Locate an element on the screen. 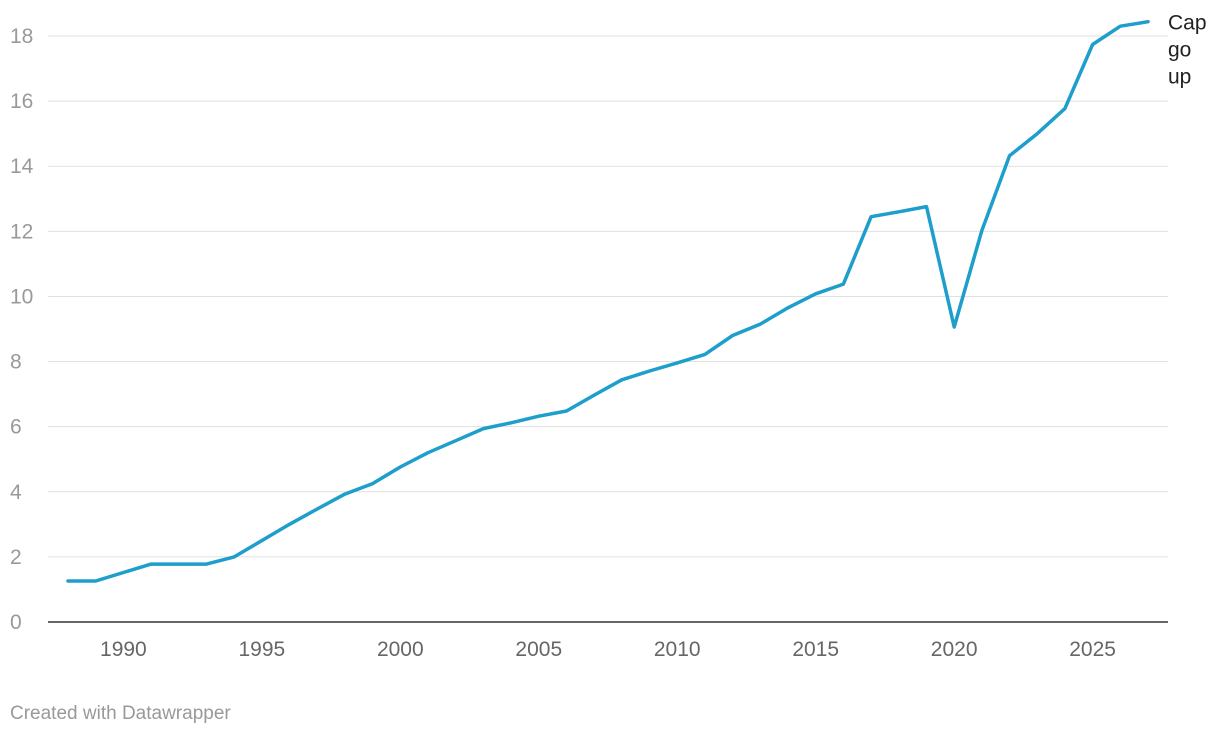  y-axis-ticks: 0 2 4 6 8 10 12 14 16 18 is located at coordinates (22, 329).